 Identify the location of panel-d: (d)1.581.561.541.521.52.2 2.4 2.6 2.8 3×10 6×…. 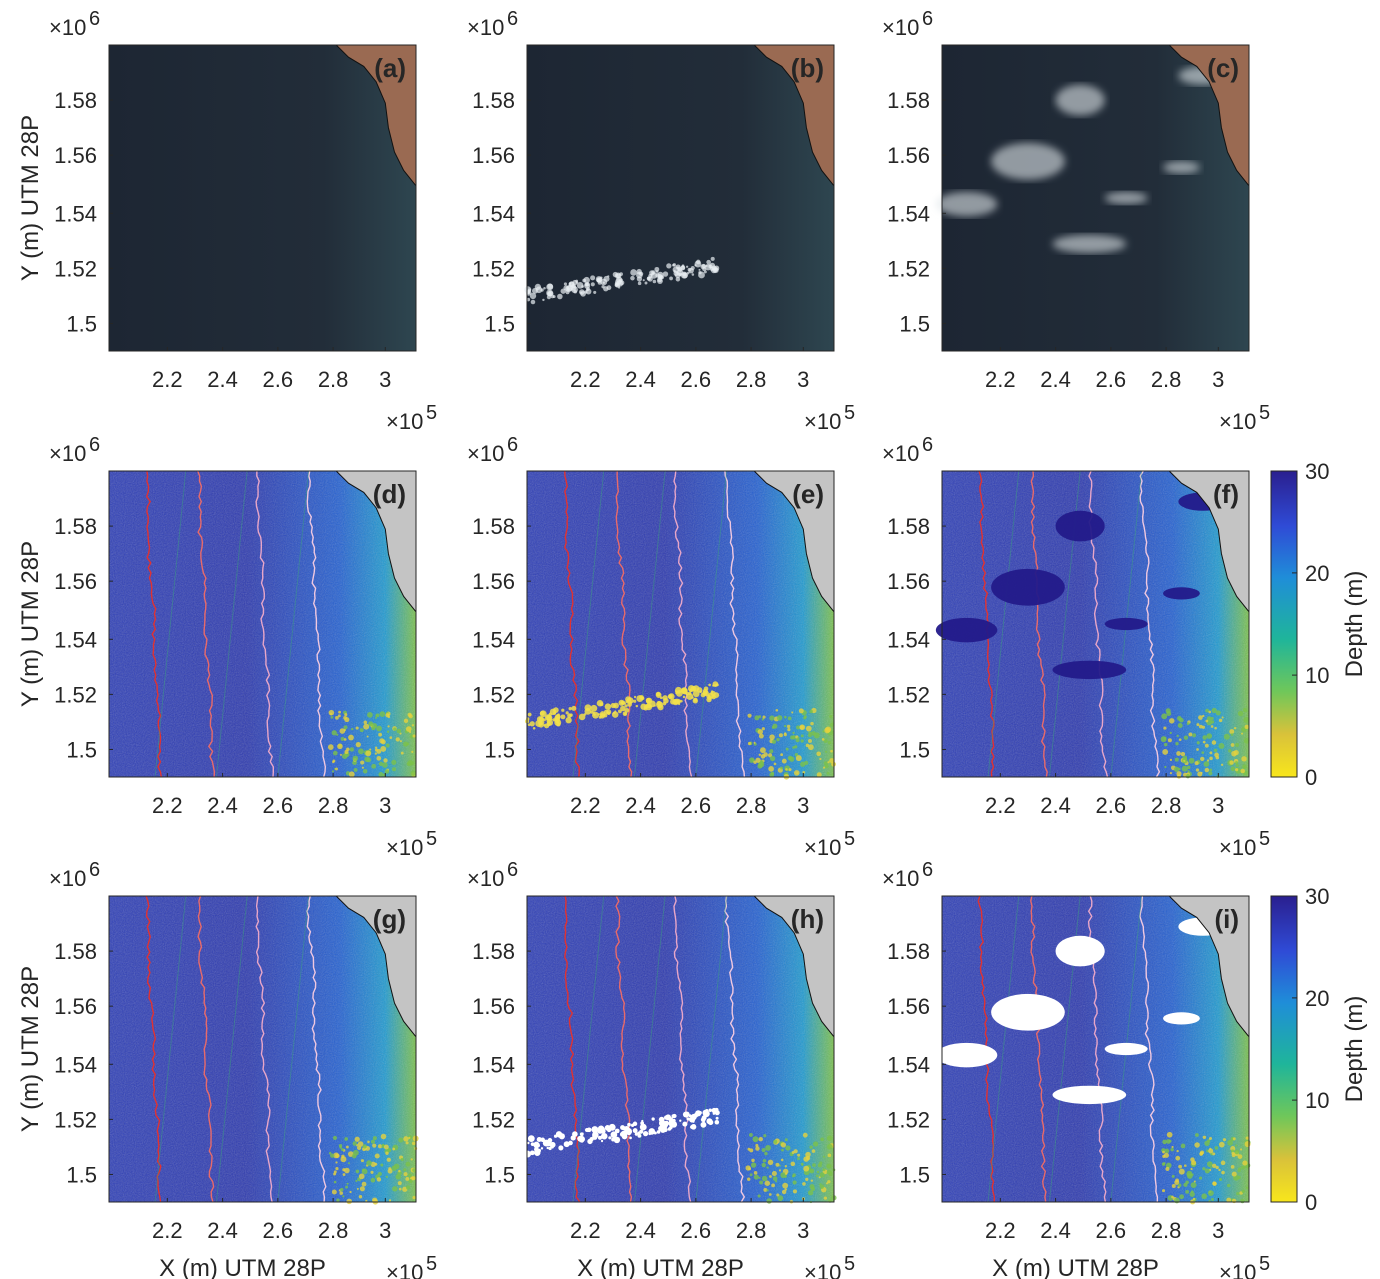
(227, 647).